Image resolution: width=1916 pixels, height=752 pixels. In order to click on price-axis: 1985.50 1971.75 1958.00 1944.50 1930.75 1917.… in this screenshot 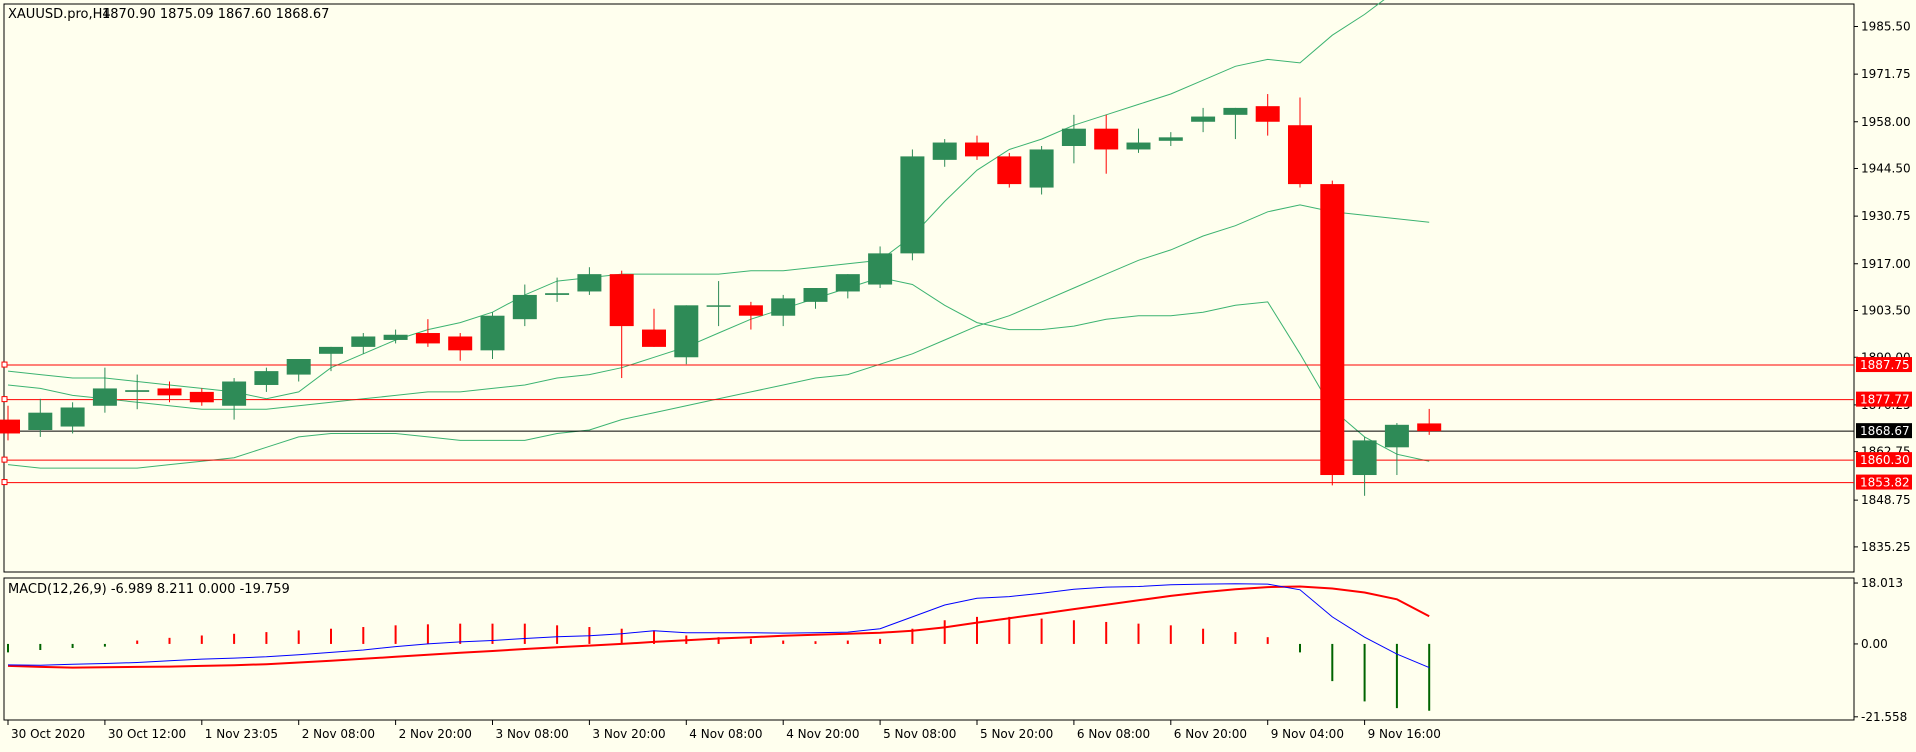, I will do `click(1883, 287)`.